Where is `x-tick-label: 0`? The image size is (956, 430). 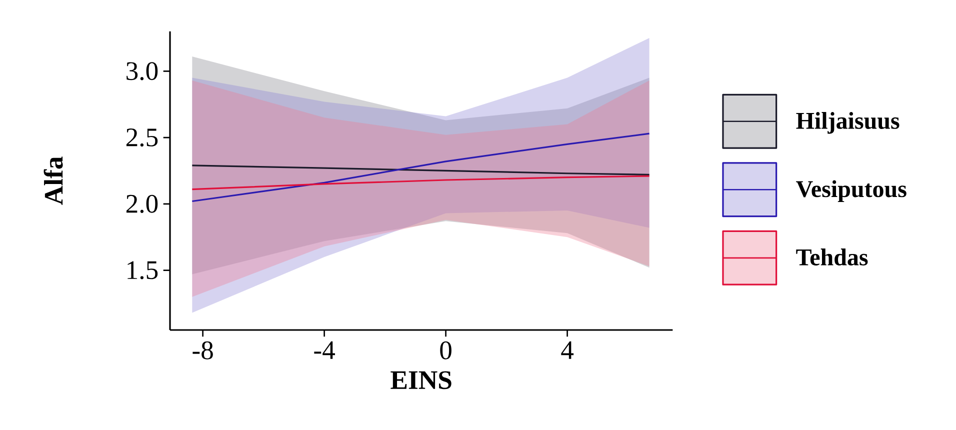
x-tick-label: 0 is located at coordinates (446, 350).